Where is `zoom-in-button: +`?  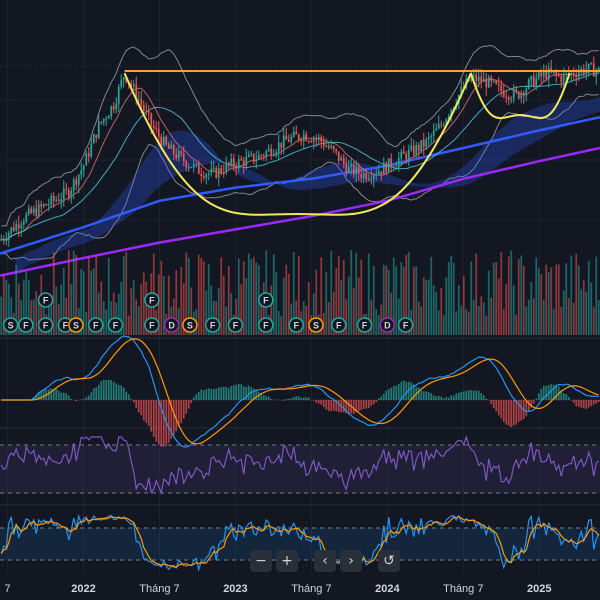
zoom-in-button: + is located at coordinates (287, 561).